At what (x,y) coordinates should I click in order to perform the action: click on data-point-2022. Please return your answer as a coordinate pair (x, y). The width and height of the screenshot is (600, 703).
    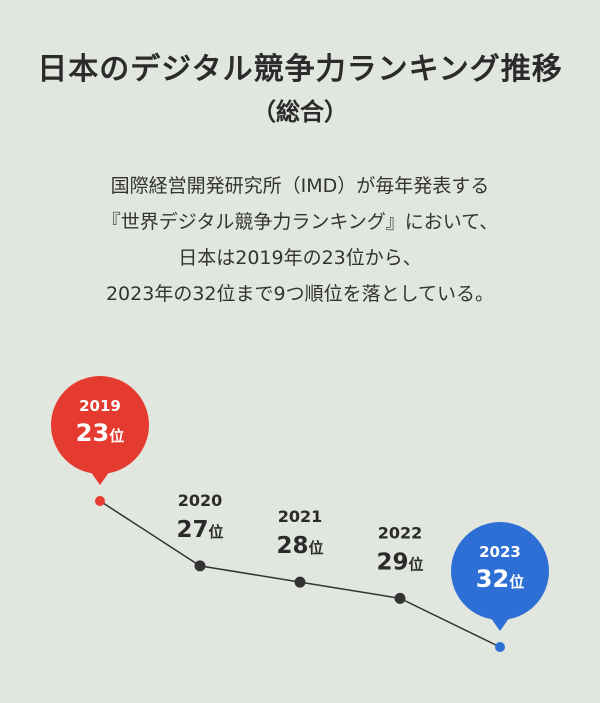
    Looking at the image, I should click on (400, 598).